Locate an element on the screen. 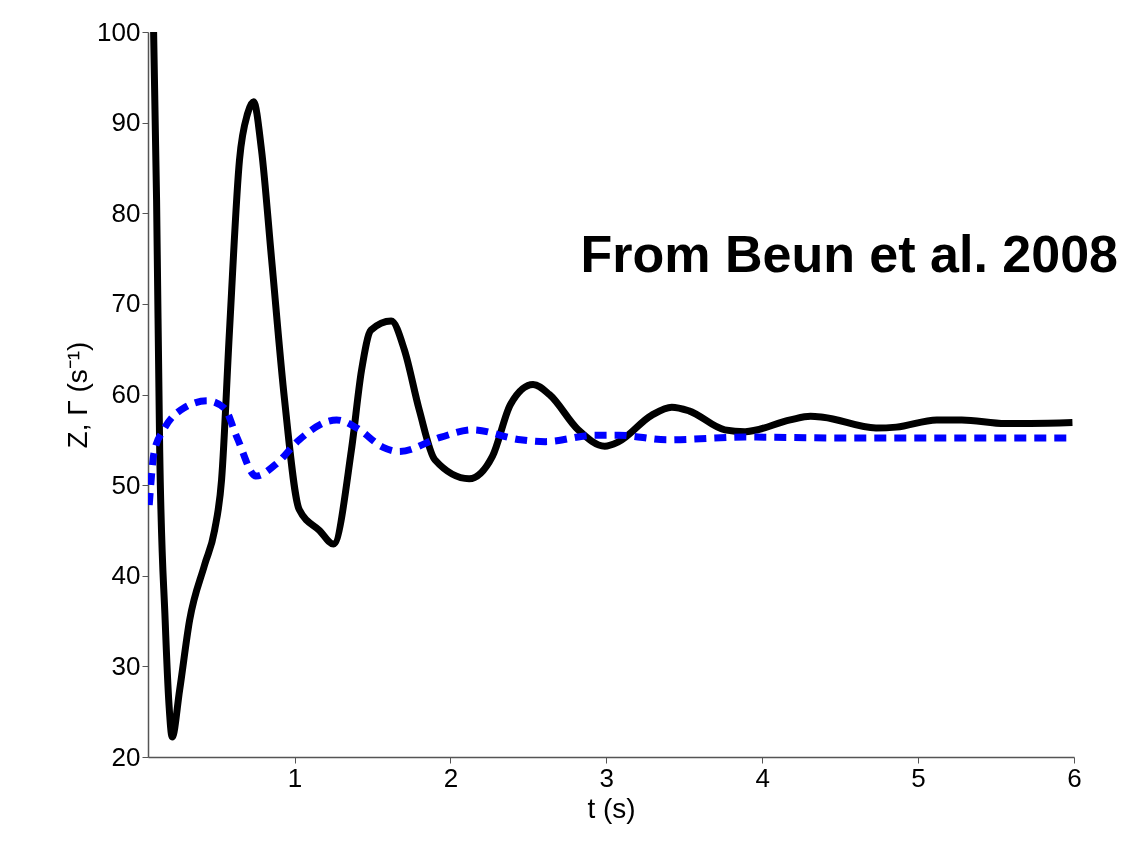  x-tick-label: 6 is located at coordinates (1074, 777).